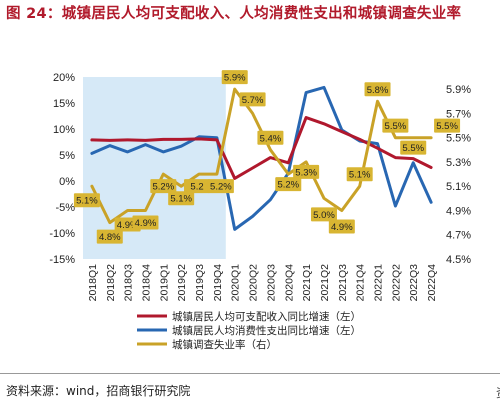 The width and height of the screenshot is (500, 411). I want to click on left-axis-tick-label: -10%, so click(62, 234).